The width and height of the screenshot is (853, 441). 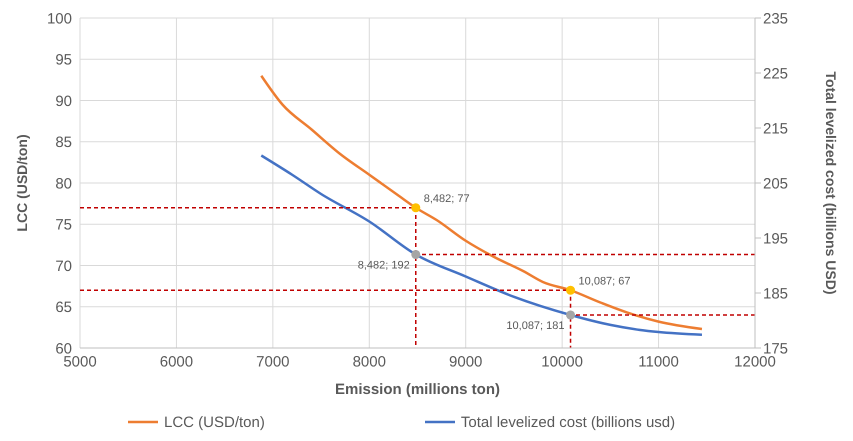 What do you see at coordinates (63, 143) in the screenshot?
I see `y-tick-label: 85` at bounding box center [63, 143].